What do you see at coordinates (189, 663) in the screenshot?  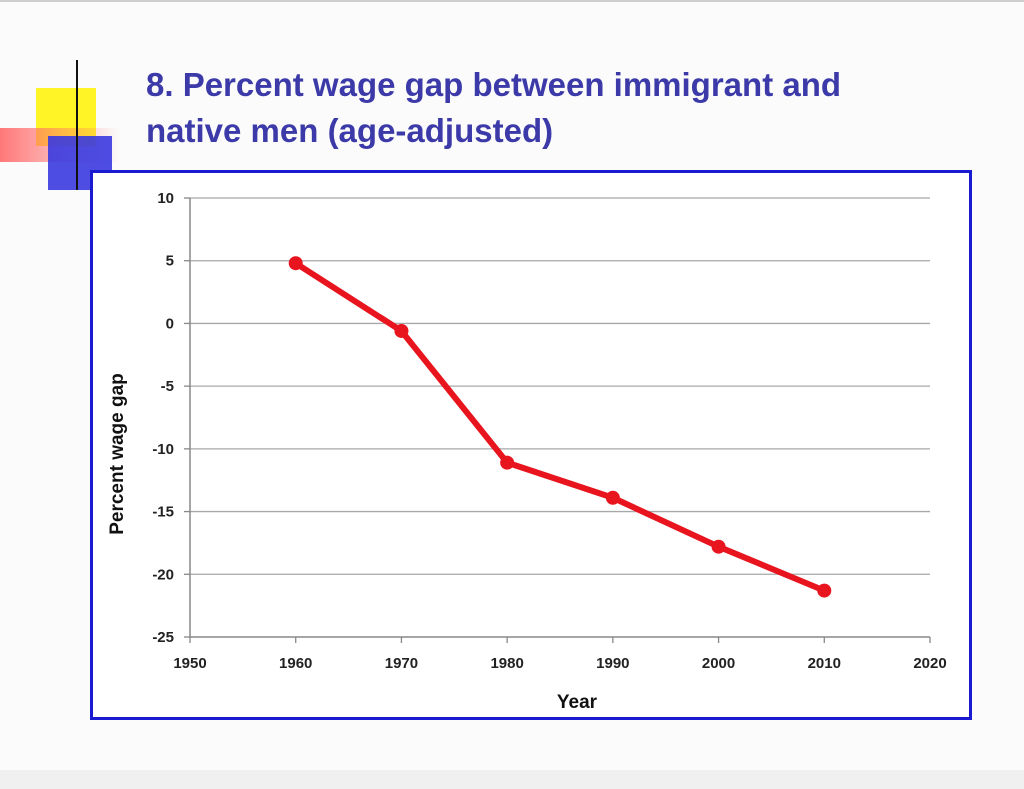 I see `x-tick-label: 1950` at bounding box center [189, 663].